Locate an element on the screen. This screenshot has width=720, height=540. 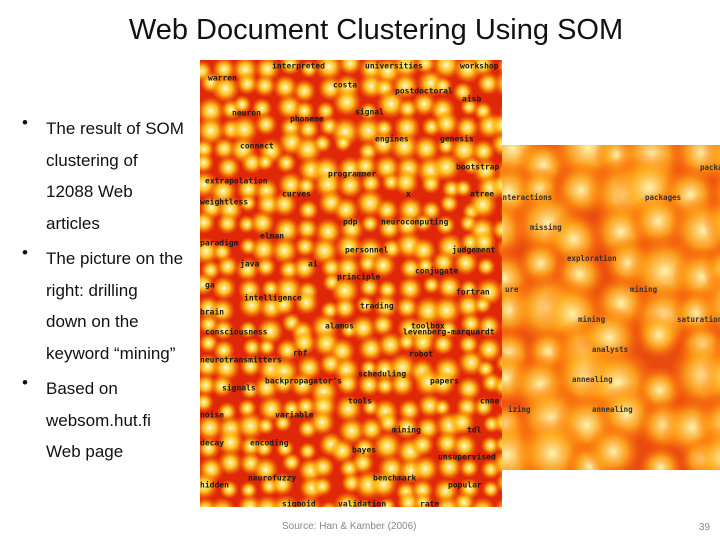
map-word: noise is located at coordinates (212, 415).